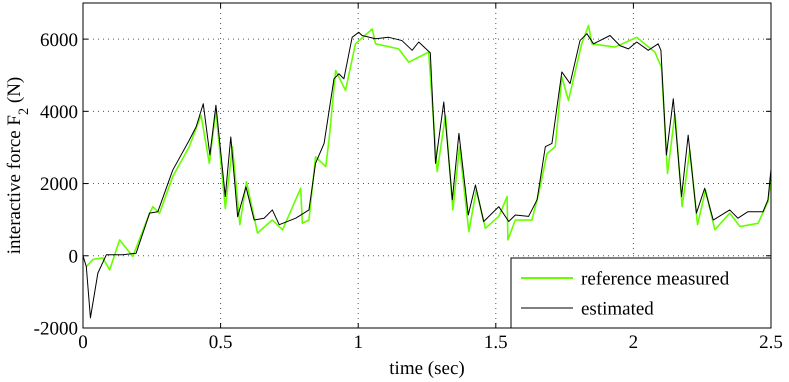 This screenshot has height=382, width=789. What do you see at coordinates (56, 329) in the screenshot?
I see `y-tick-label: -2000` at bounding box center [56, 329].